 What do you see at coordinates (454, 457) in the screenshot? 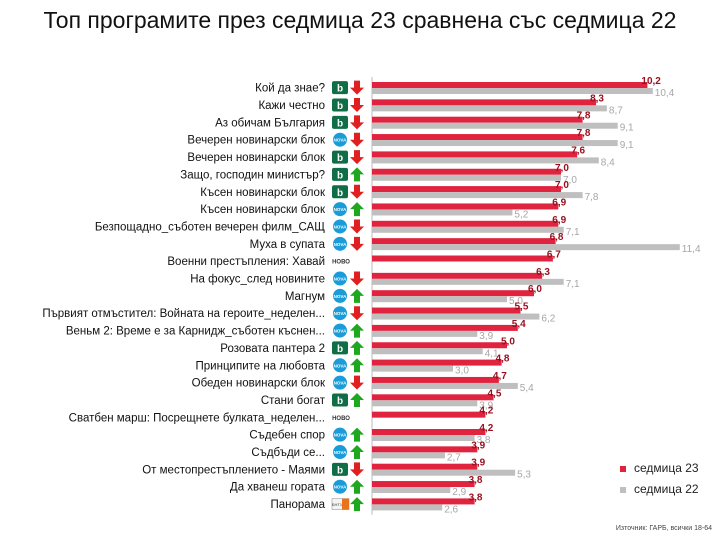
I see `value-label-previous: 2,7` at bounding box center [454, 457].